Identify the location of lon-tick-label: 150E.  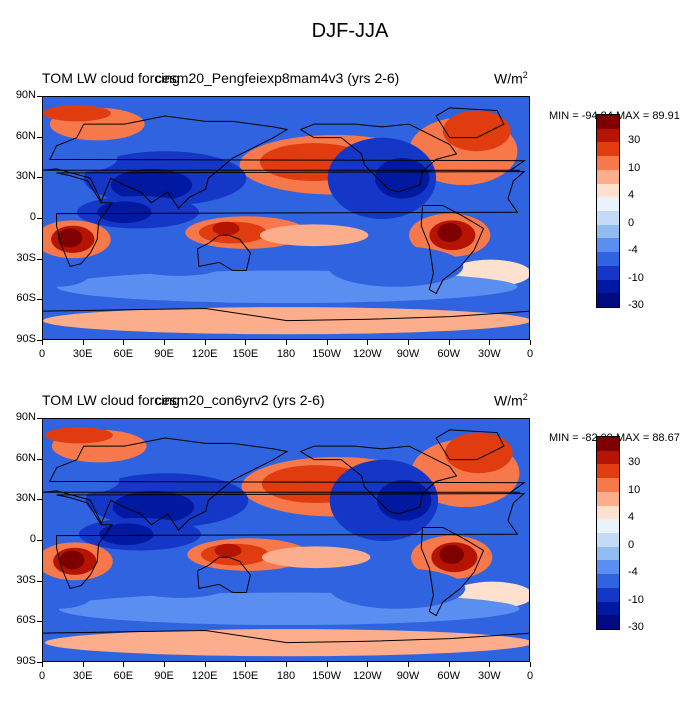
(245, 354).